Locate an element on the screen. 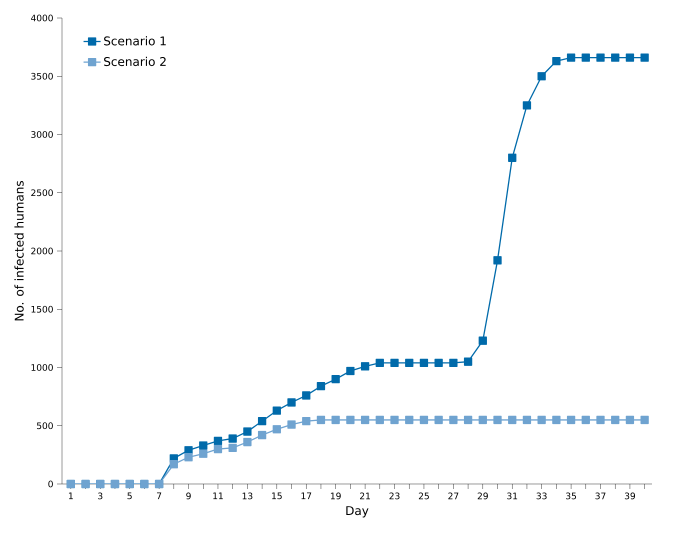 The width and height of the screenshot is (684, 542). y-tick-label: 0 is located at coordinates (50, 484).